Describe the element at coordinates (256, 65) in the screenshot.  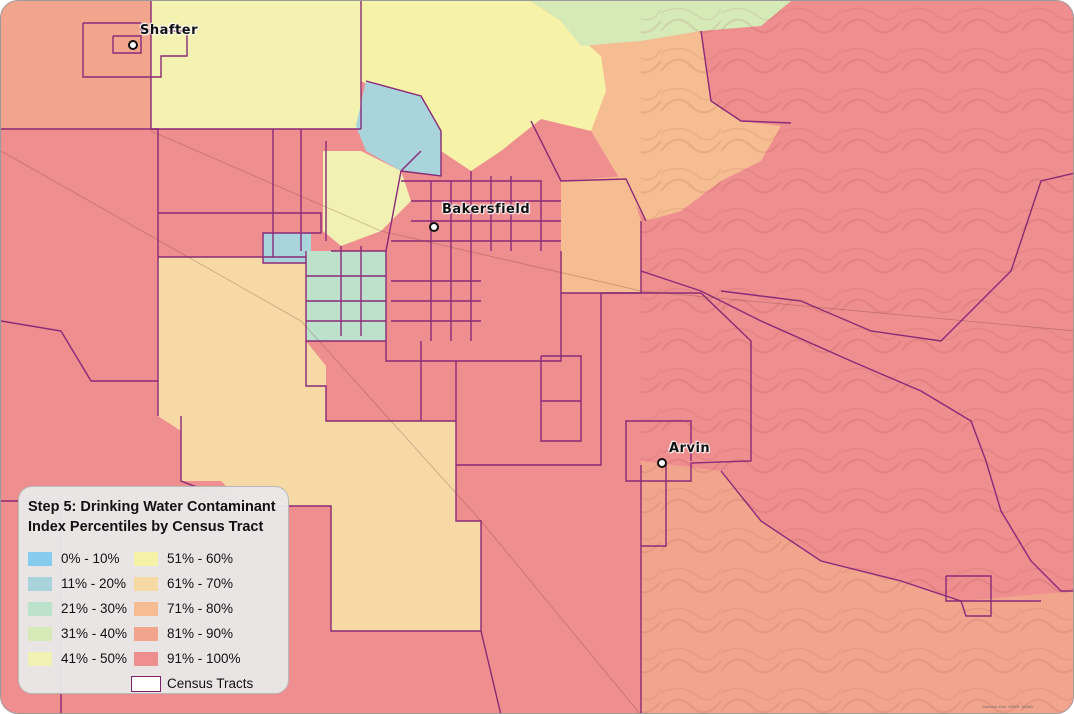
I see `tract-51-60-north-west` at that location.